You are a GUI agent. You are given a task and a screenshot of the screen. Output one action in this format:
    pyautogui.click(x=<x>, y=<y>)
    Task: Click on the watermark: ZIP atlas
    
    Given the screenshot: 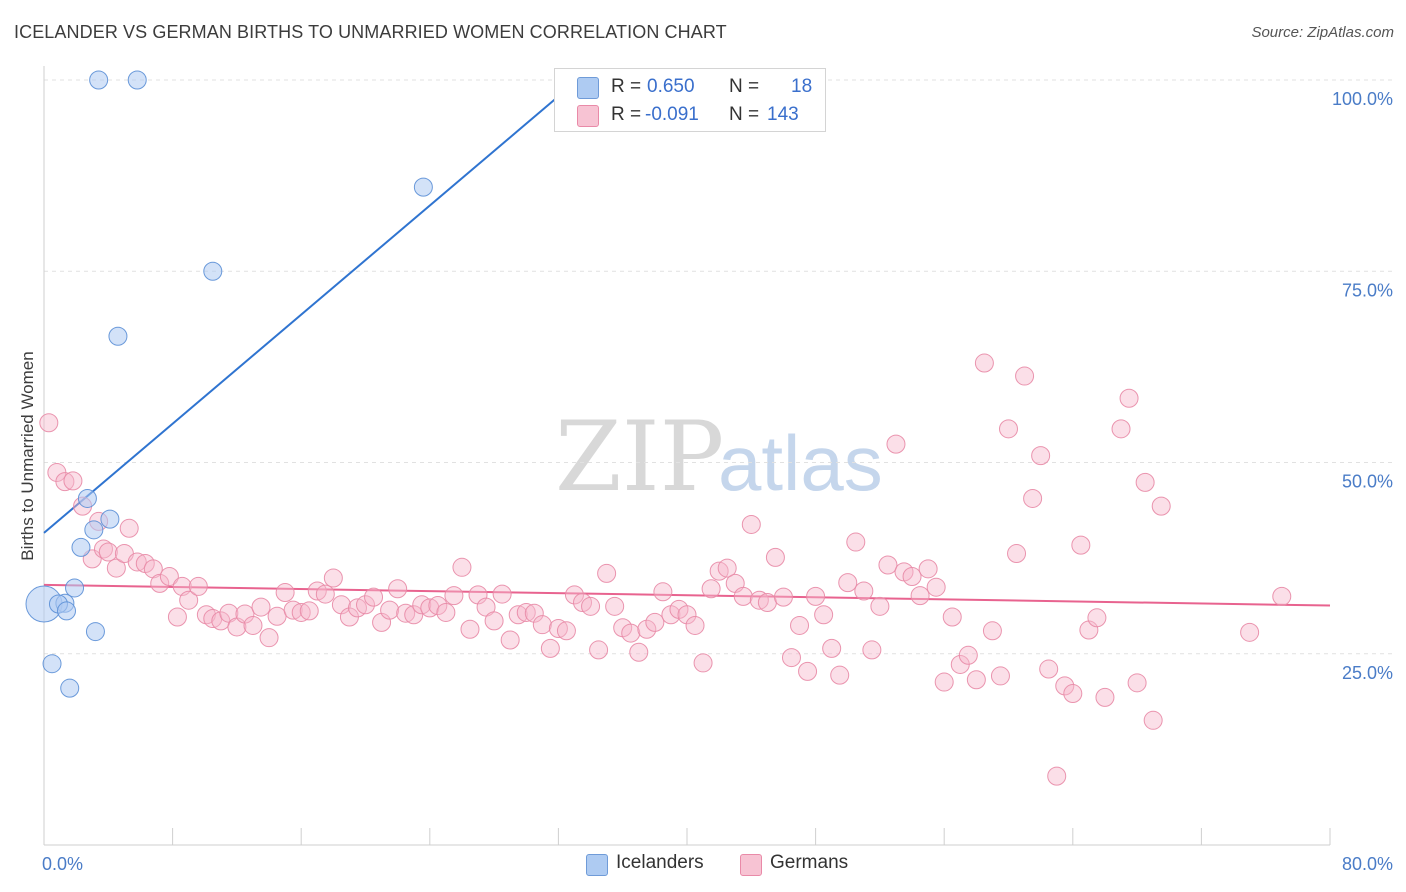 What is the action you would take?
    pyautogui.click(x=719, y=457)
    